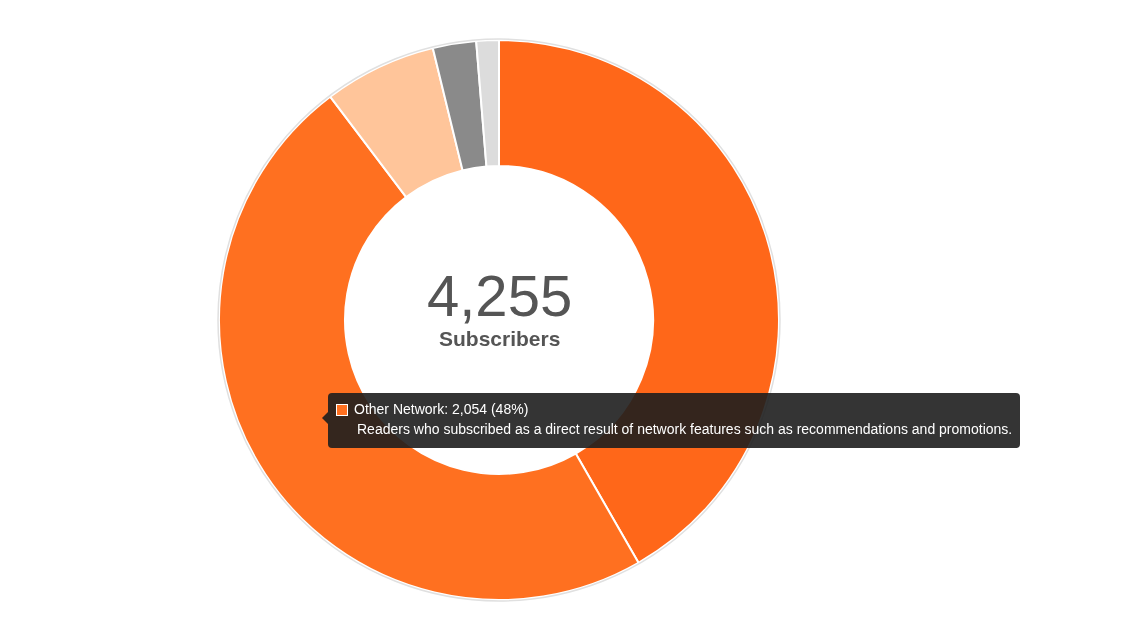  Describe the element at coordinates (441, 409) in the screenshot. I see `text: Other Network: 2,054 (48%)` at that location.